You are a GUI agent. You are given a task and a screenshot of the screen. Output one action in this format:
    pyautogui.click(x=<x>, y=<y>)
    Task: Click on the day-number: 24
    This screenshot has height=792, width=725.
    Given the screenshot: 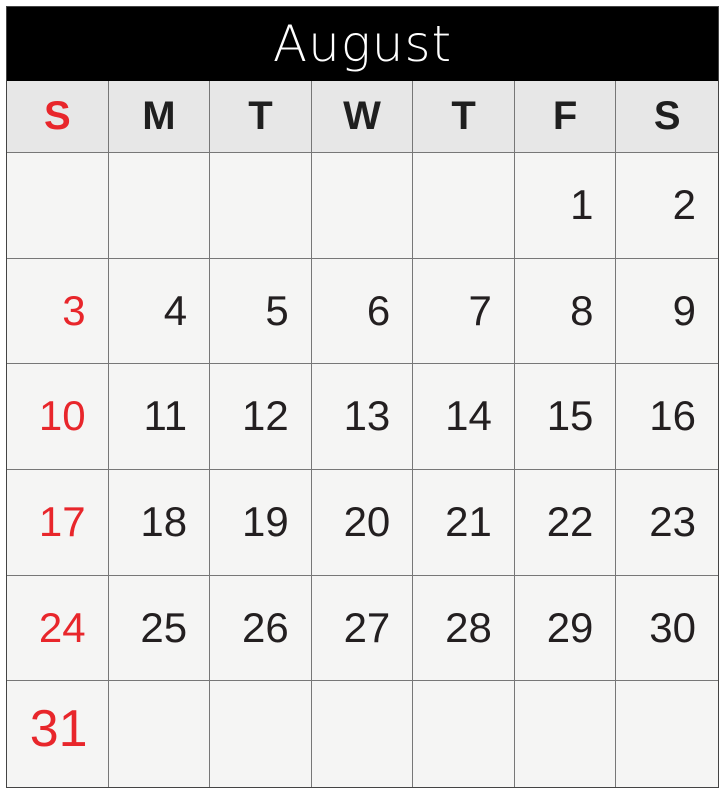 What is the action you would take?
    pyautogui.click(x=62, y=627)
    